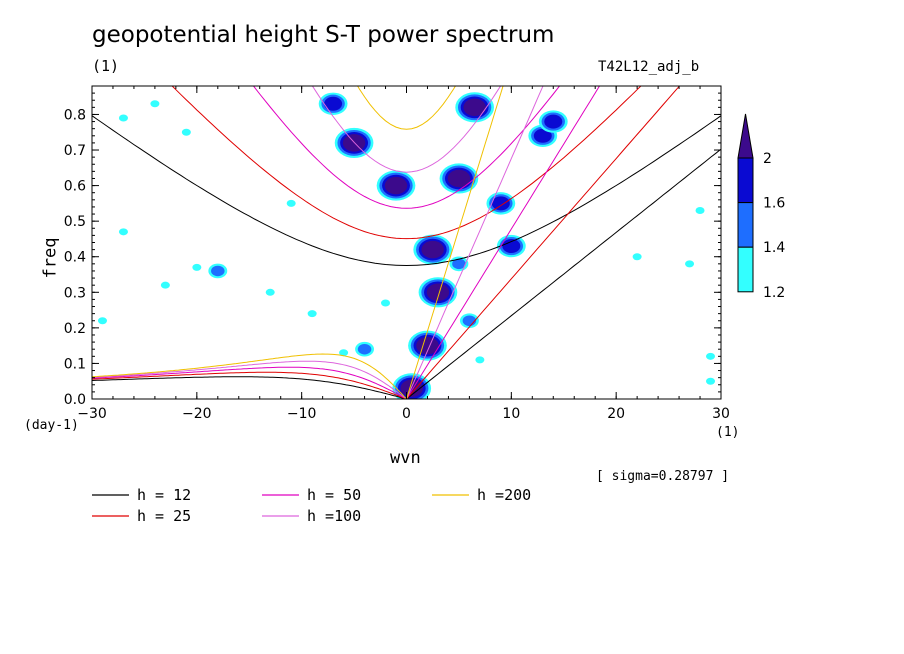 Image resolution: width=904 pixels, height=654 pixels. Describe the element at coordinates (406, 414) in the screenshot. I see `x-tick-label: 0` at that location.